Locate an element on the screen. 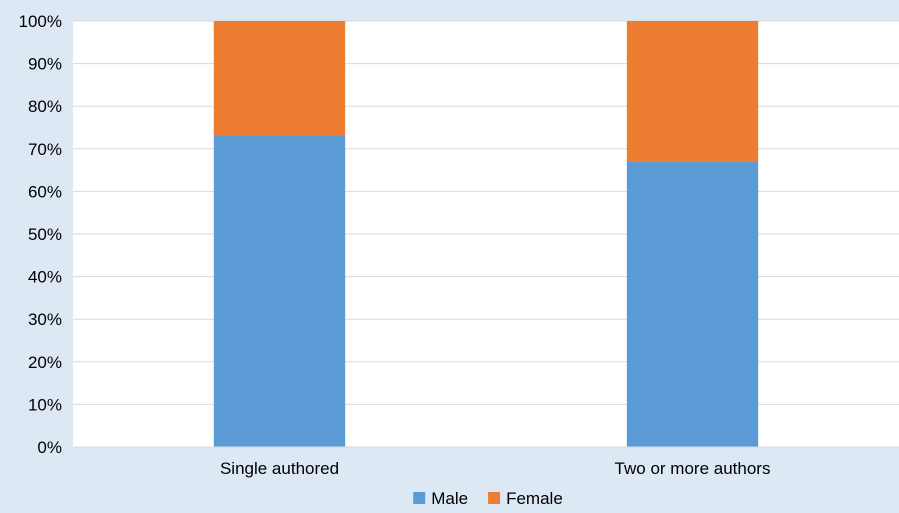 This screenshot has width=899, height=513. y-tick-label: 20% is located at coordinates (45, 362).